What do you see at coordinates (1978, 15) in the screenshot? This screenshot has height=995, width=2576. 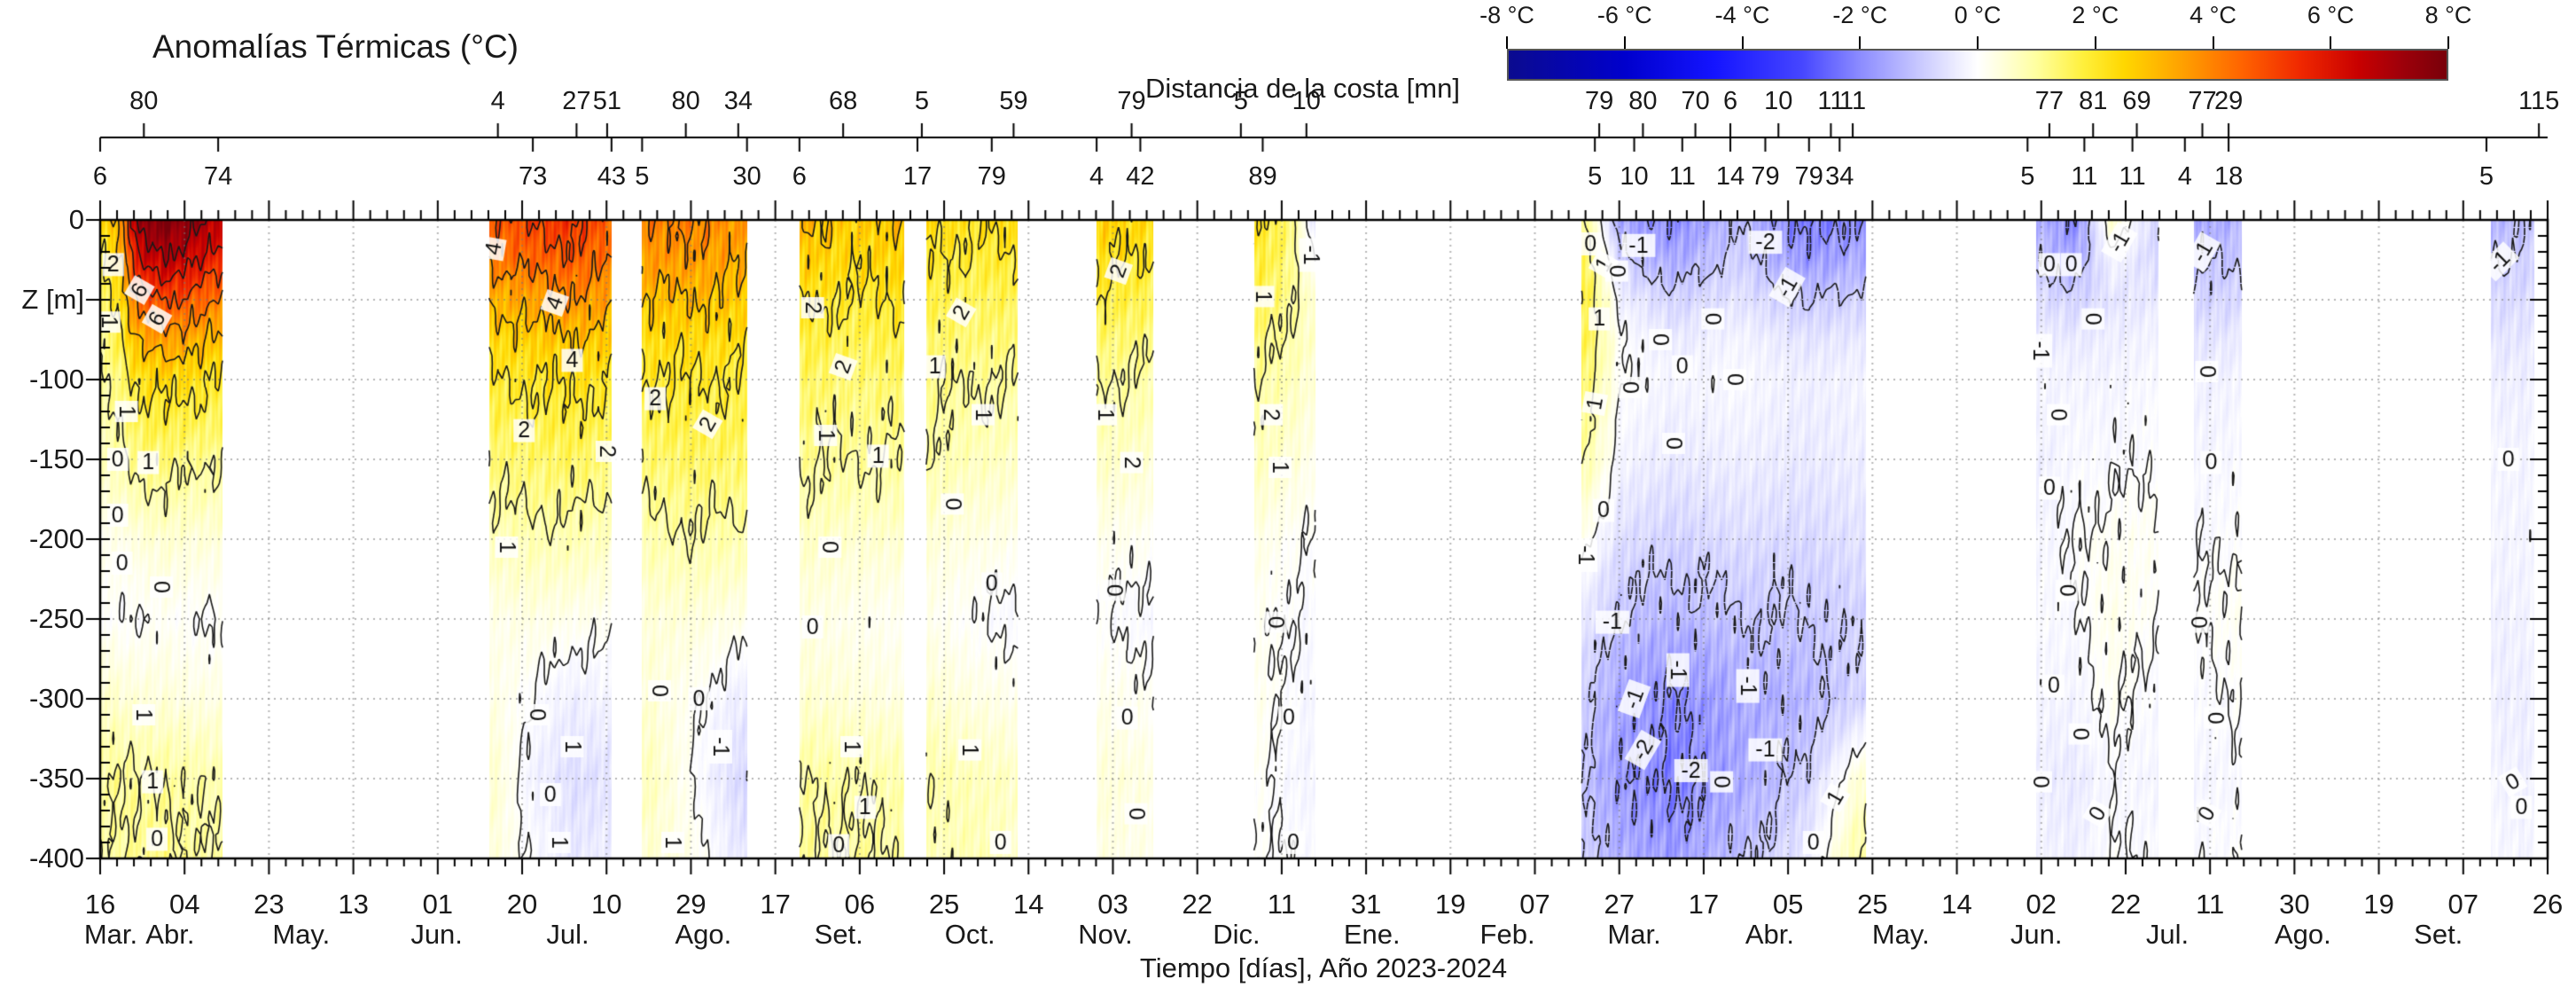 I see `colorbar-tick-label: 0 °C` at bounding box center [1978, 15].